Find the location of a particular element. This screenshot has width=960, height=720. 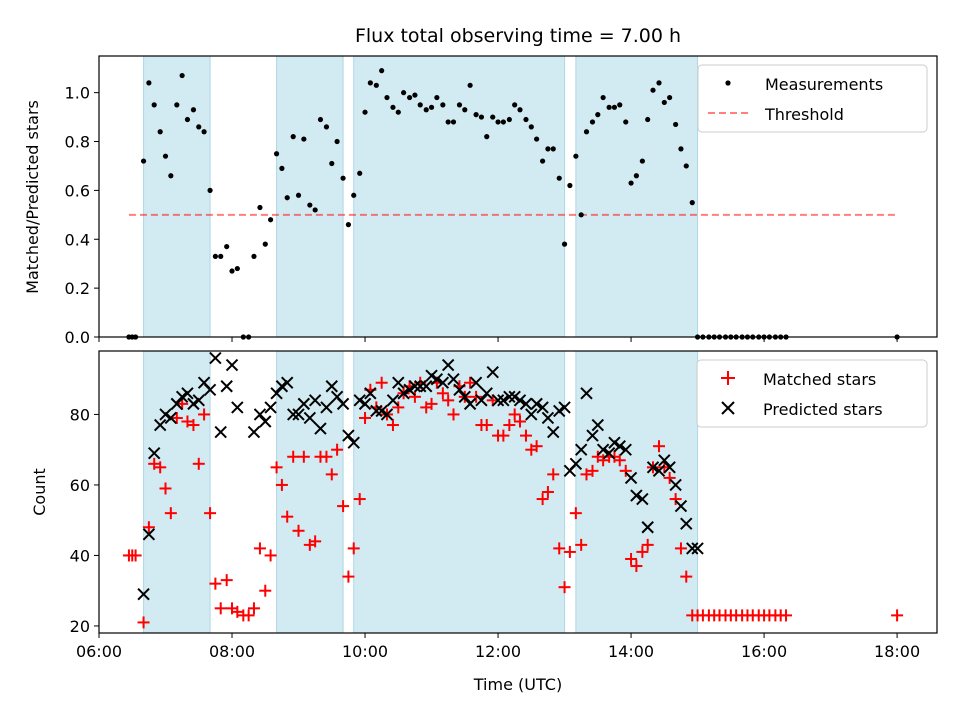

top-ytick-label-0: 0.0 is located at coordinates (77, 337).